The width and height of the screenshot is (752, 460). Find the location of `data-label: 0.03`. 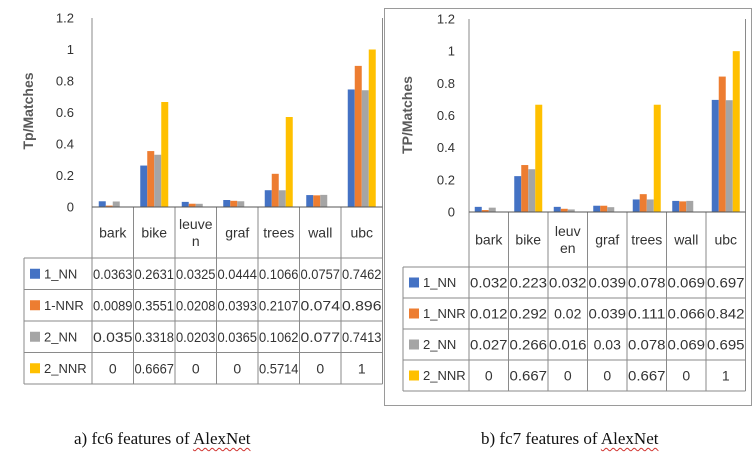

data-label: 0.03 is located at coordinates (607, 345).